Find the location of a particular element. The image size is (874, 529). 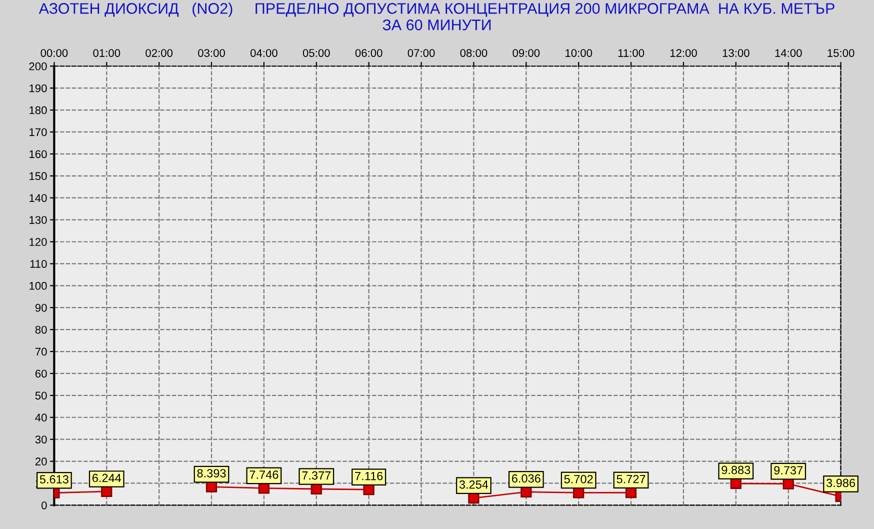

data-label: 5.727 is located at coordinates (631, 479).